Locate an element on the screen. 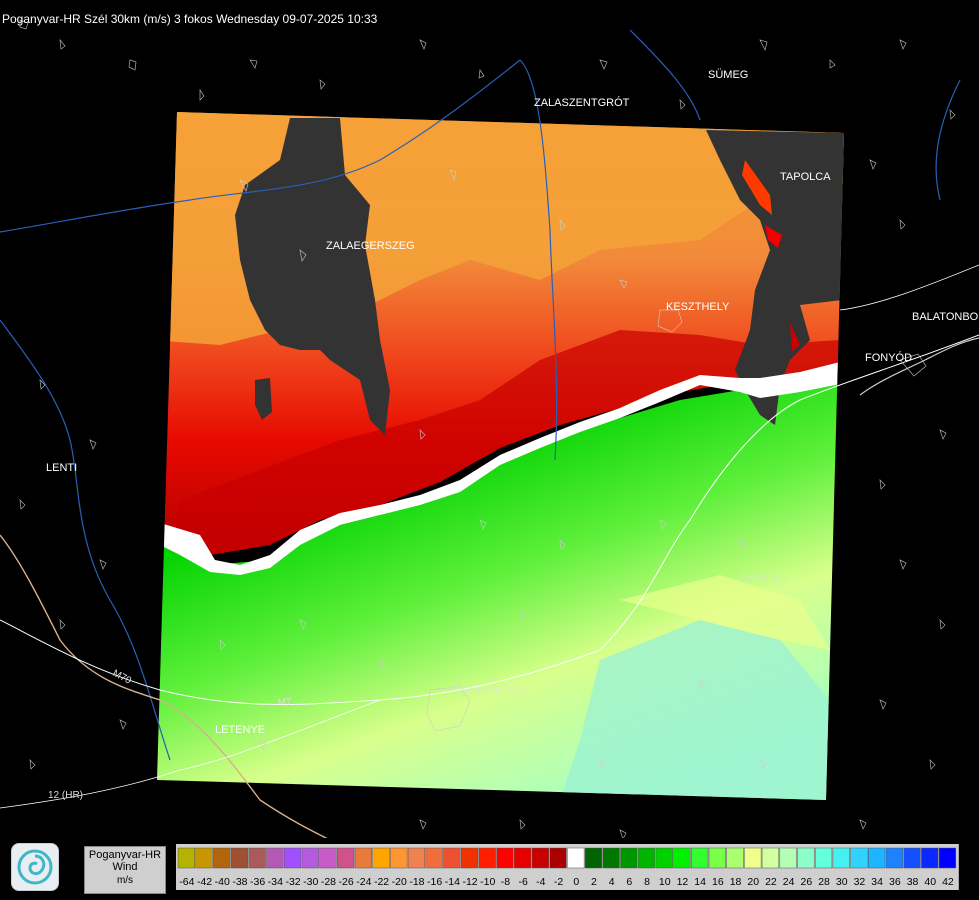 Image resolution: width=979 pixels, height=900 pixels. road-label-m7: M7 is located at coordinates (284, 703).